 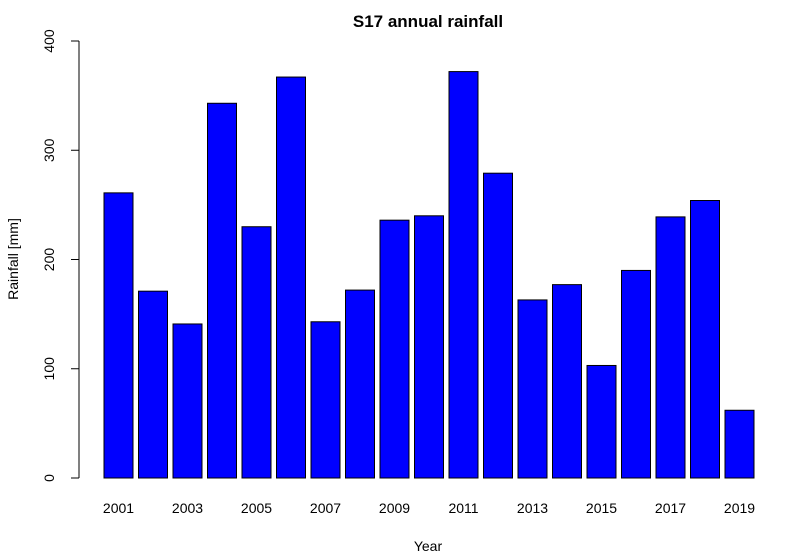 What do you see at coordinates (601, 508) in the screenshot?
I see `x-tick-label-2015: 2015` at bounding box center [601, 508].